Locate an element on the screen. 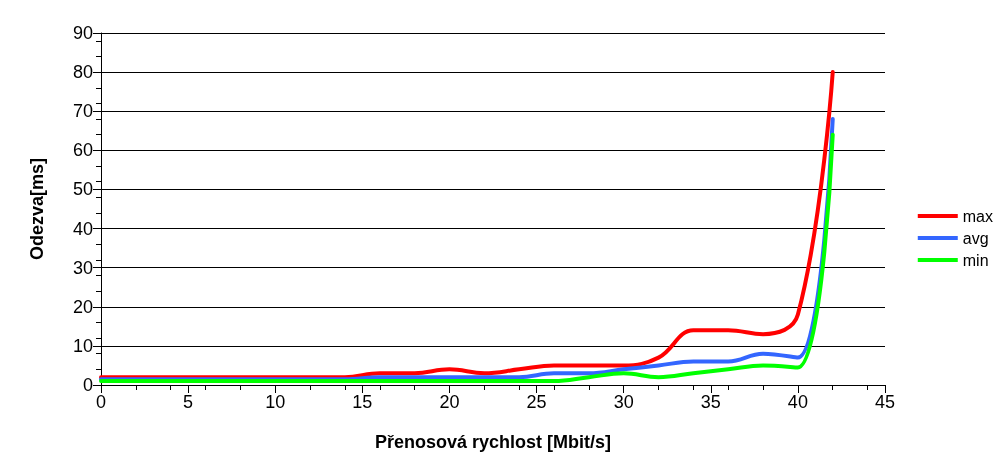  x-tick-label: 35 is located at coordinates (710, 402).